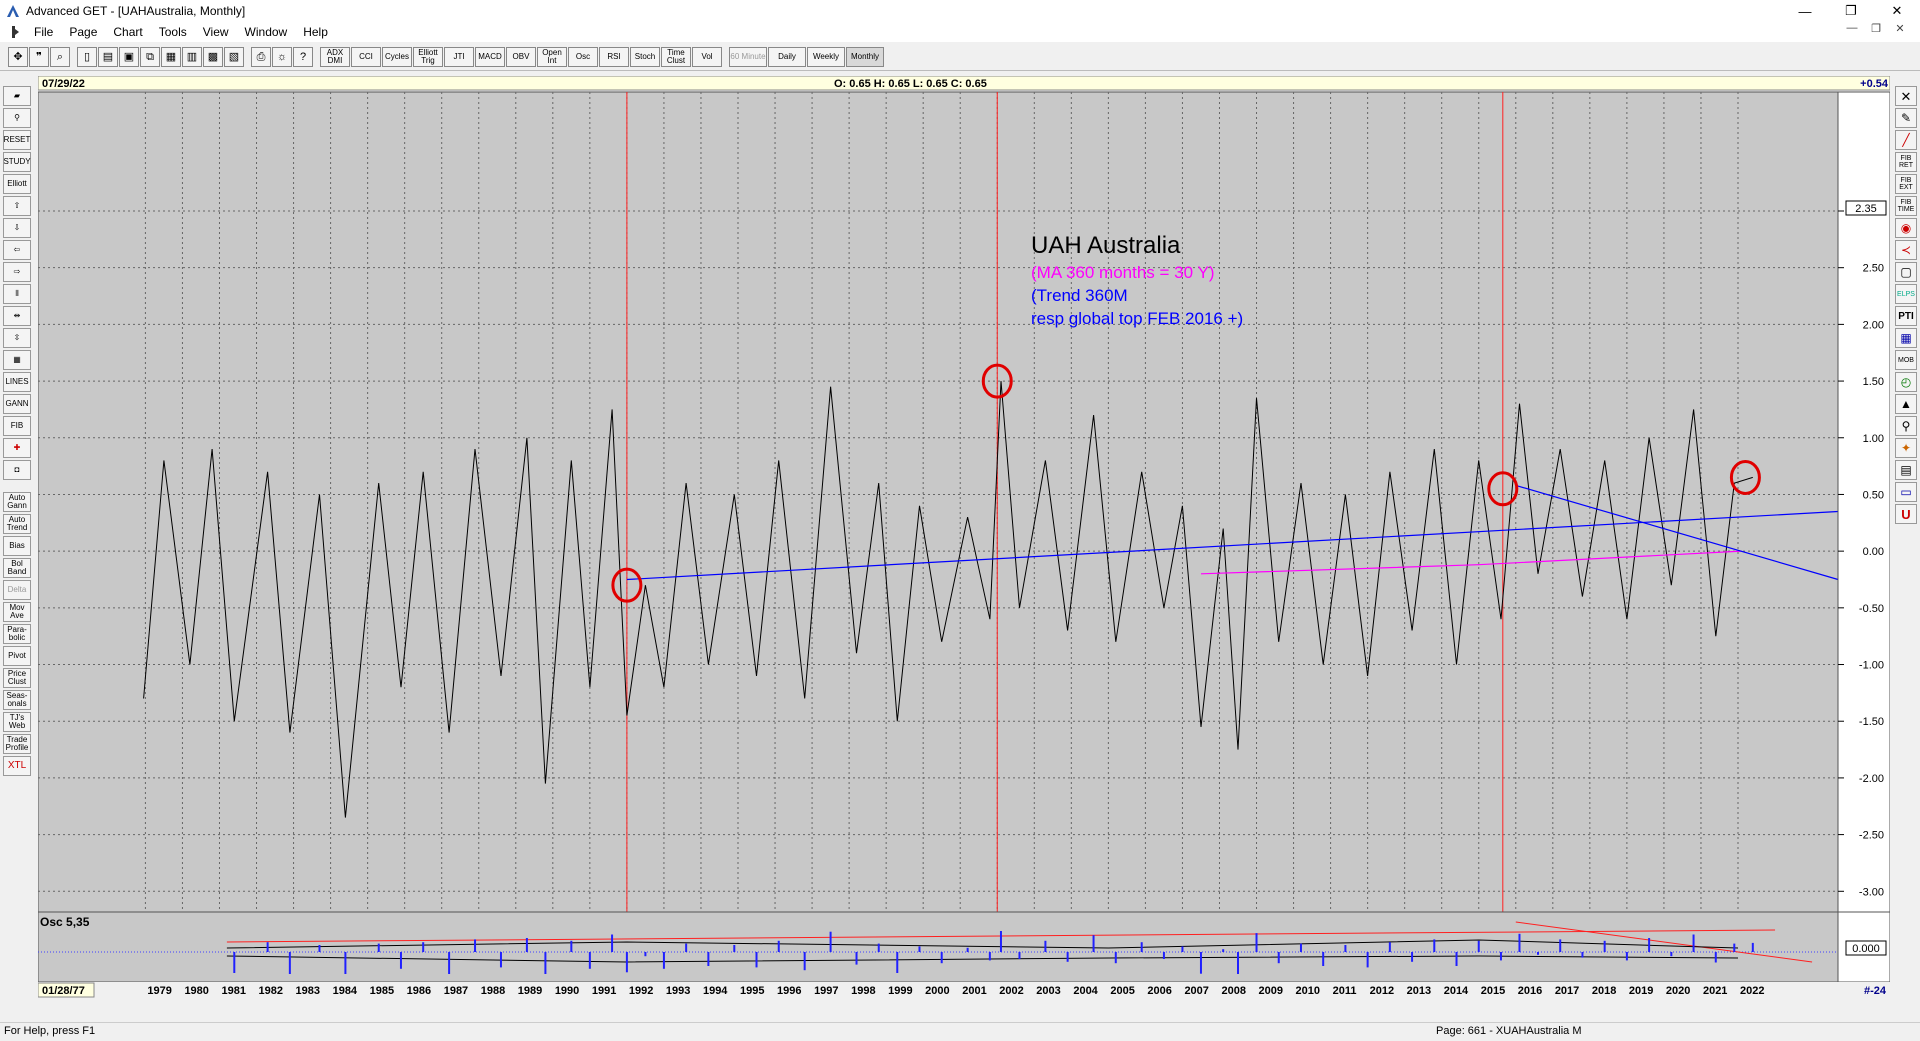  What do you see at coordinates (17, 250) in the screenshot?
I see `arrow-left-icon: ⇦` at bounding box center [17, 250].